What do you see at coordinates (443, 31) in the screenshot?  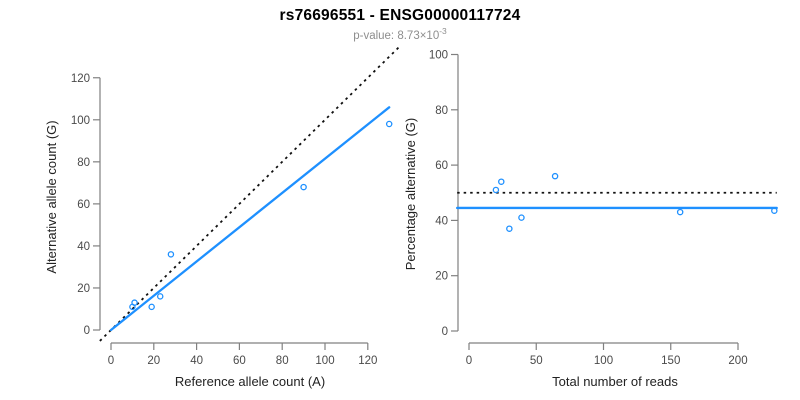 I see `pvalue-exponent: -3` at bounding box center [443, 31].